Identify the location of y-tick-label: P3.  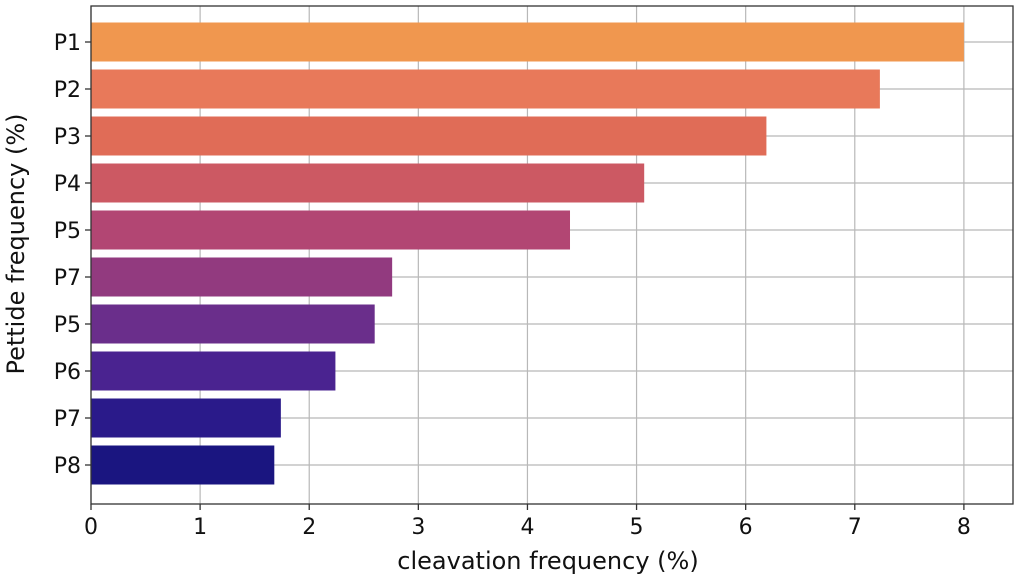
(67, 137).